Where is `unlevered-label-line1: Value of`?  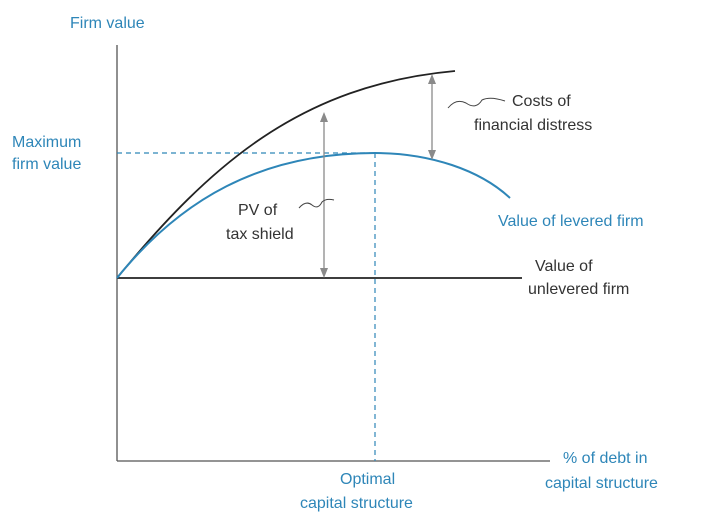
unlevered-label-line1: Value of is located at coordinates (564, 266).